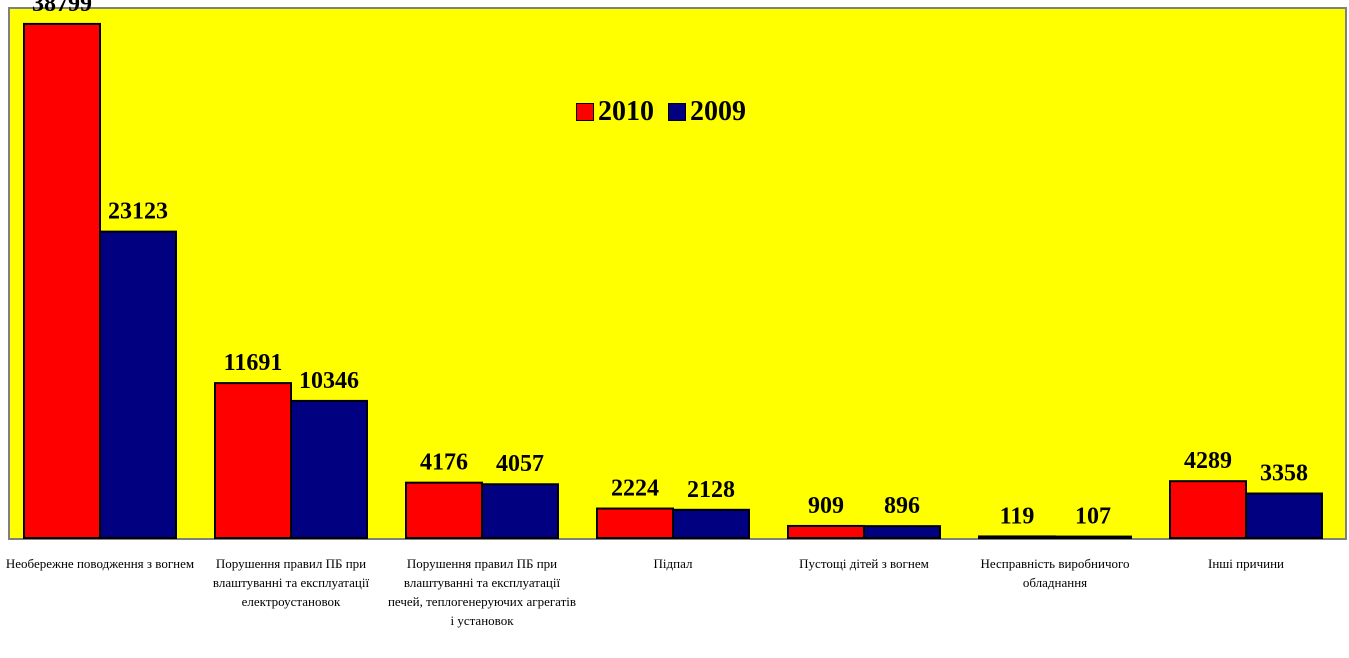 The height and width of the screenshot is (658, 1349). I want to click on value-label-2009-0: 23123, so click(138, 212).